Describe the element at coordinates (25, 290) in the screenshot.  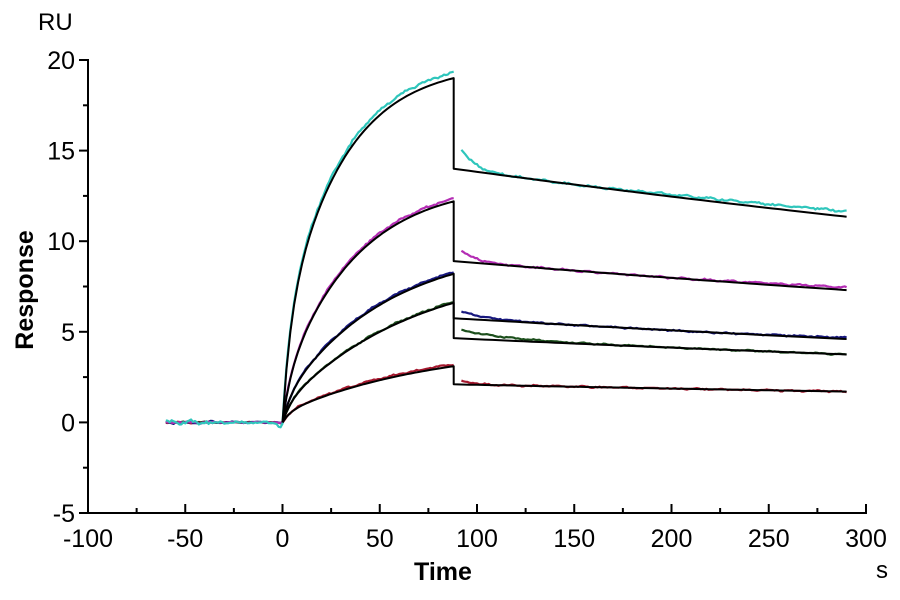
I see `y-axis-title: Response` at that location.